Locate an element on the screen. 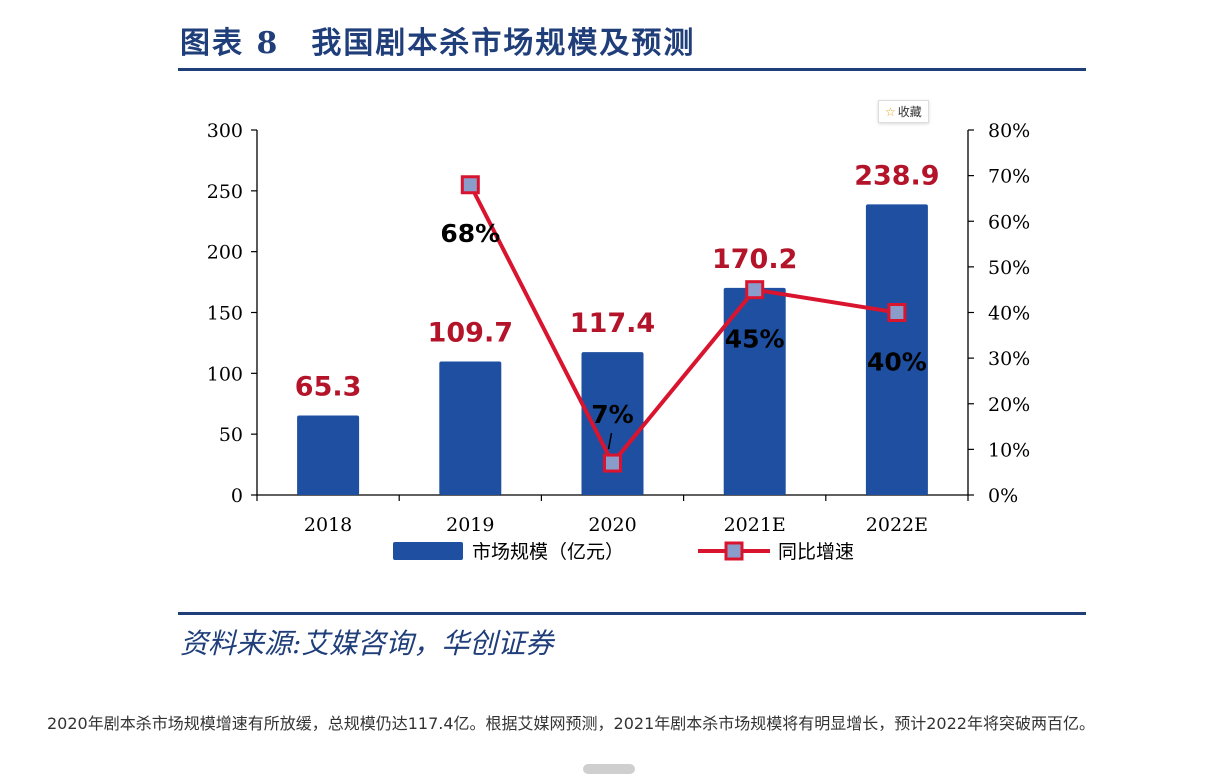 Image resolution: width=1215 pixels, height=774 pixels. favorite-button: ☆ 收藏 is located at coordinates (903, 111).